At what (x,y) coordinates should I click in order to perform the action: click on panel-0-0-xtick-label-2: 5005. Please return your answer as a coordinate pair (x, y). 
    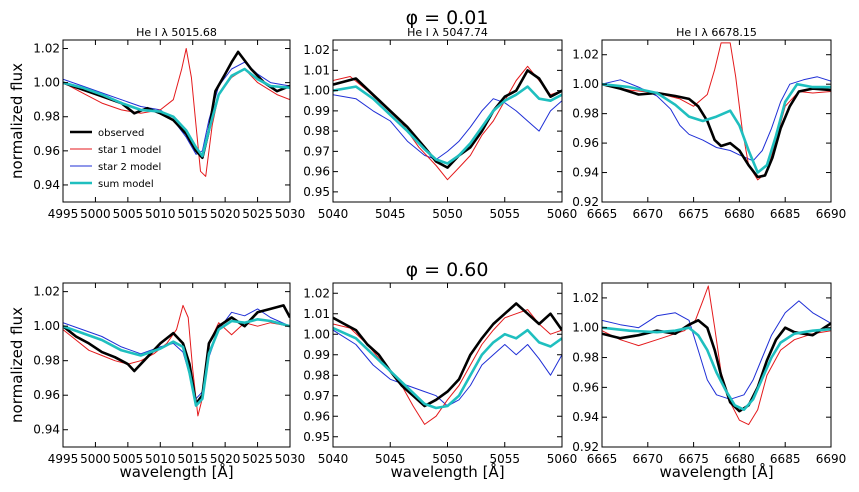
    Looking at the image, I should click on (128, 214).